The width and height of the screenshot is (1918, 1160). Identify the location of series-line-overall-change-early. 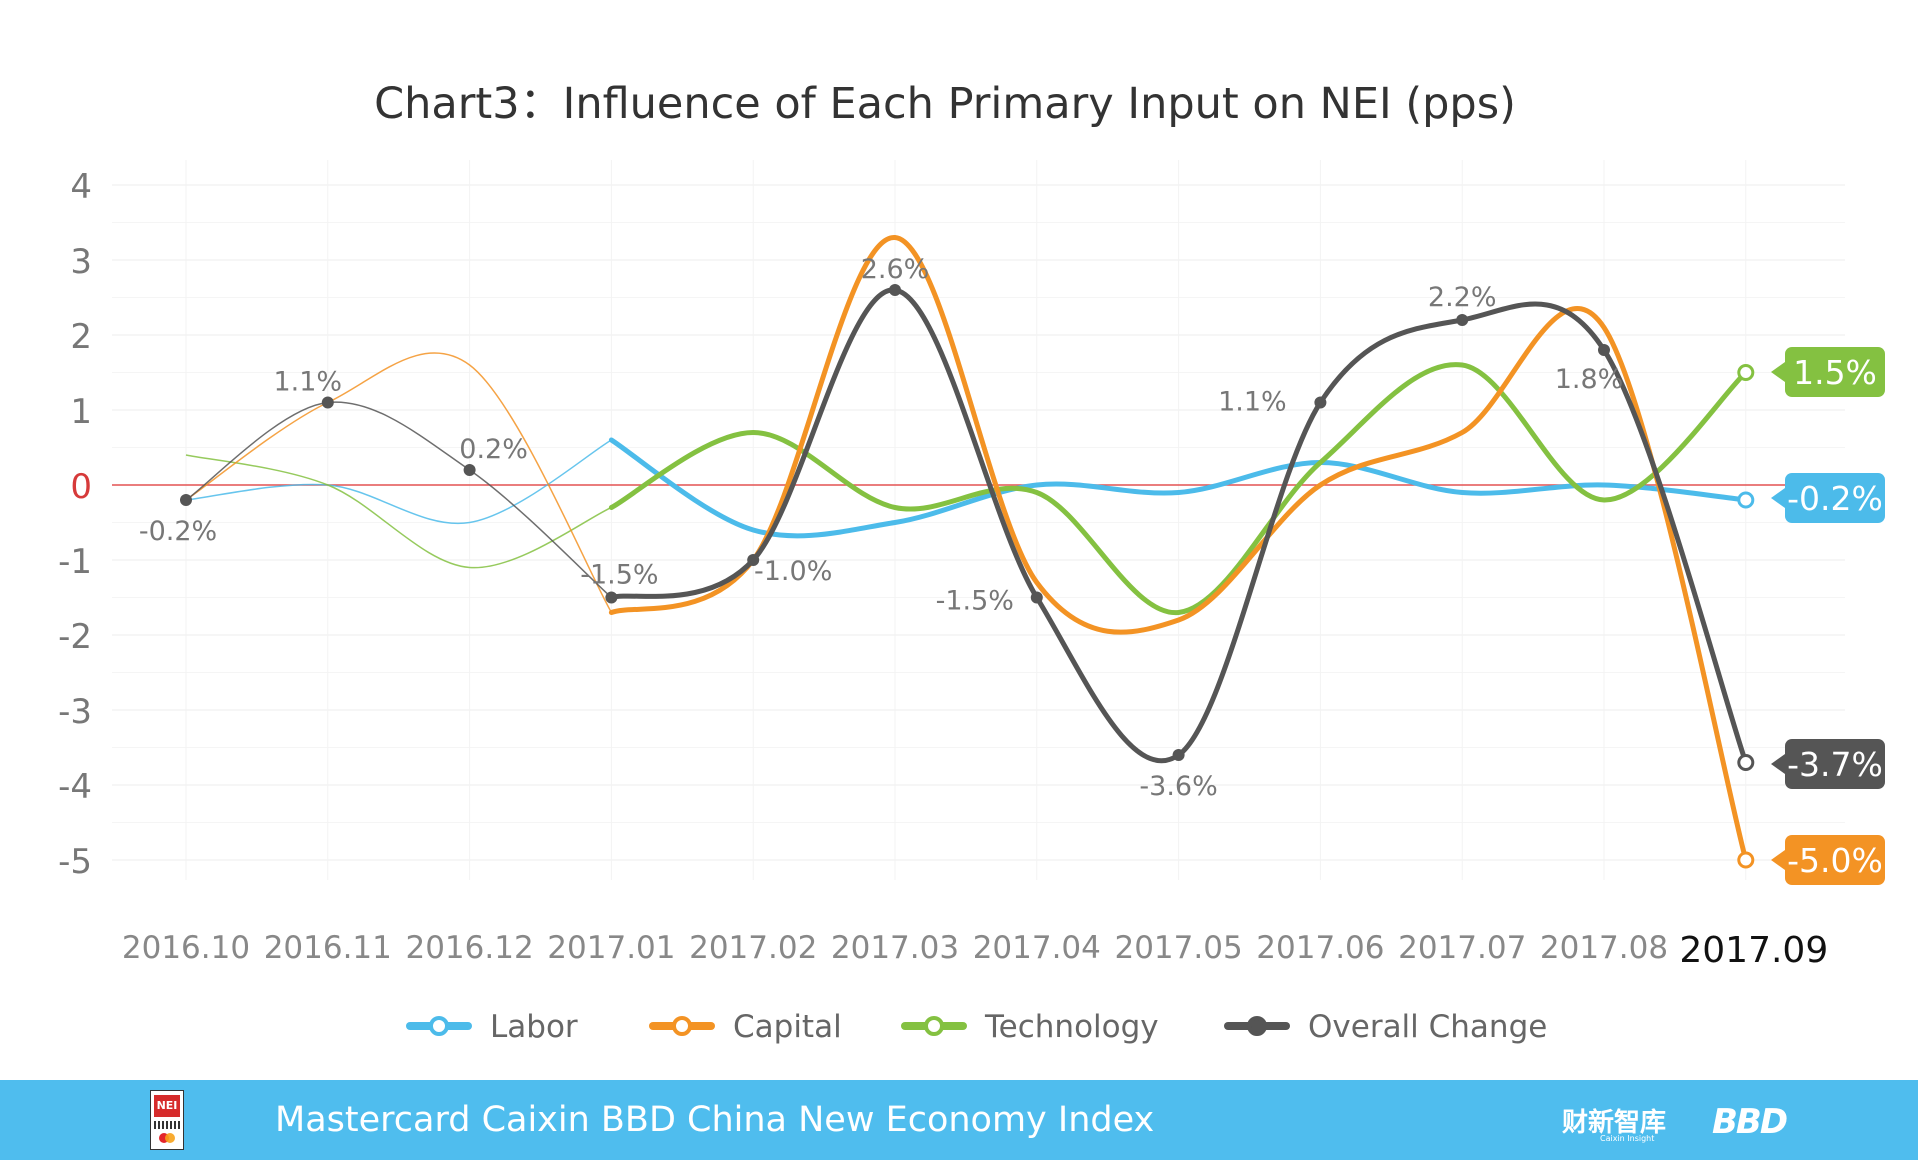
(398, 500).